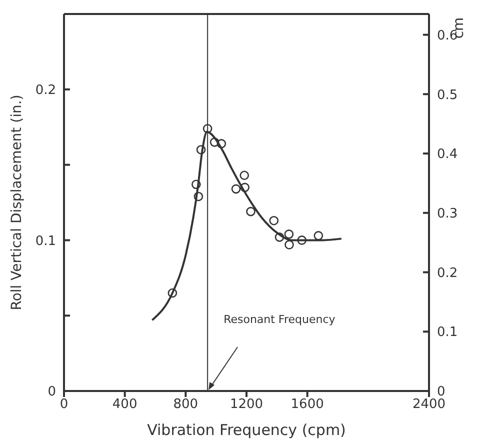 The width and height of the screenshot is (485, 447). What do you see at coordinates (64, 404) in the screenshot?
I see `x-tick-label: 0` at bounding box center [64, 404].